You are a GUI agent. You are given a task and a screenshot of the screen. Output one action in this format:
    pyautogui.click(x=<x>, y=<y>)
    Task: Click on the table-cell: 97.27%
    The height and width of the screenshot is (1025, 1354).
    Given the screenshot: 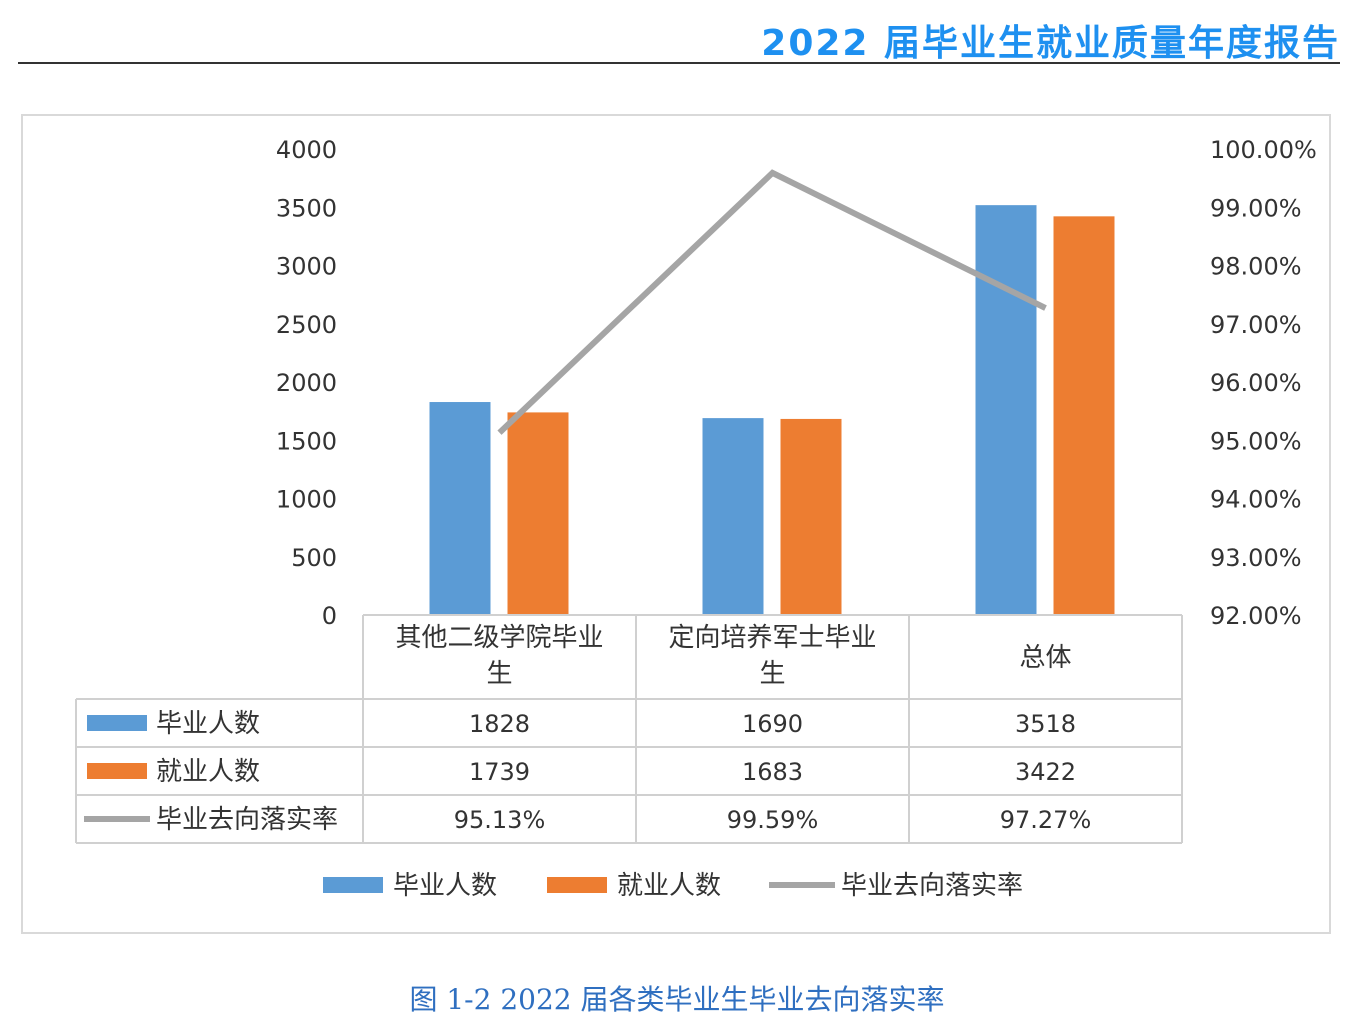 What is the action you would take?
    pyautogui.click(x=1046, y=820)
    